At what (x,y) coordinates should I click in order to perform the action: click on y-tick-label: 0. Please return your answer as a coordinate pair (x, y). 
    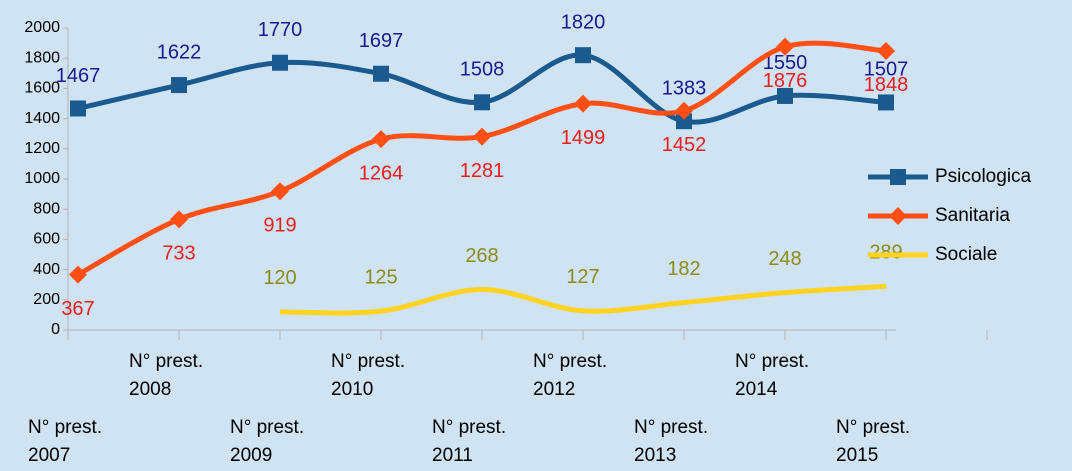
    Looking at the image, I should click on (55, 329).